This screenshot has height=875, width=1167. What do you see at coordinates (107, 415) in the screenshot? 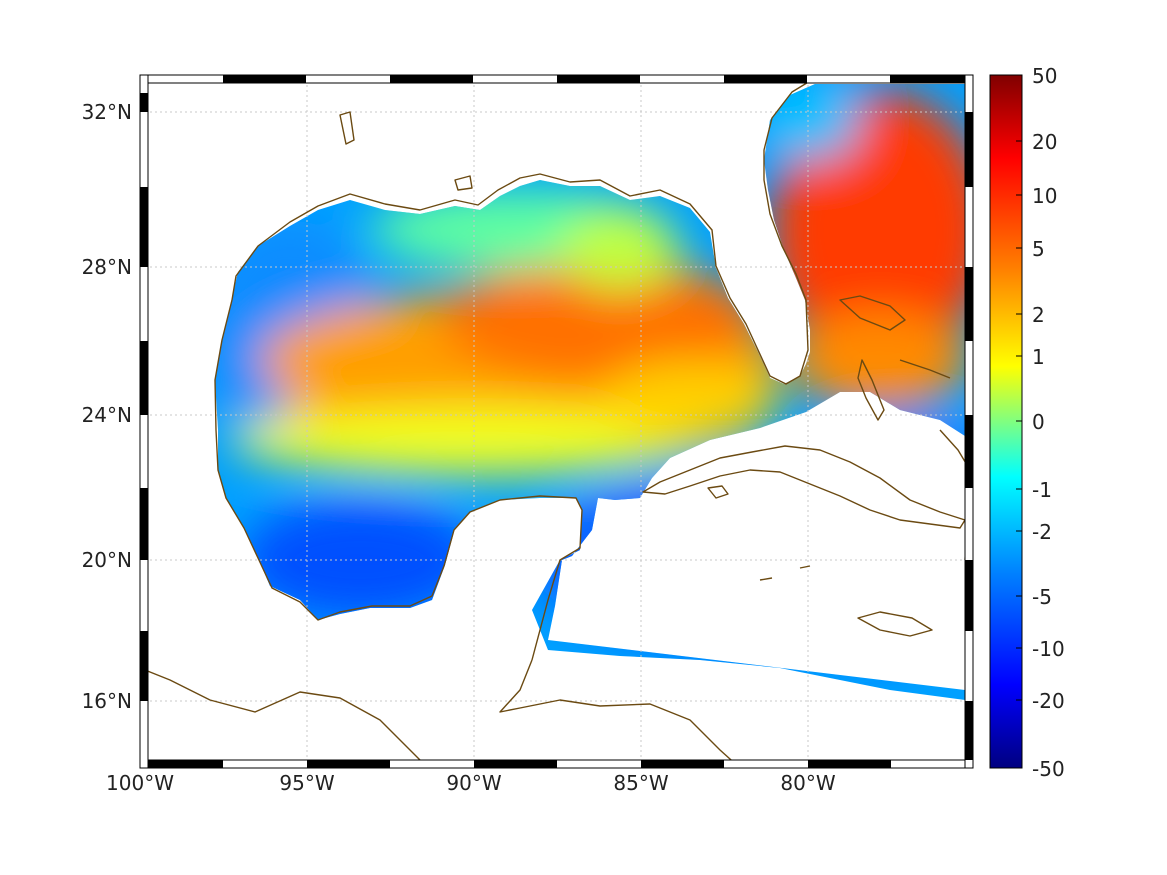
I see `lat-label-24n: 24°N` at bounding box center [107, 415].